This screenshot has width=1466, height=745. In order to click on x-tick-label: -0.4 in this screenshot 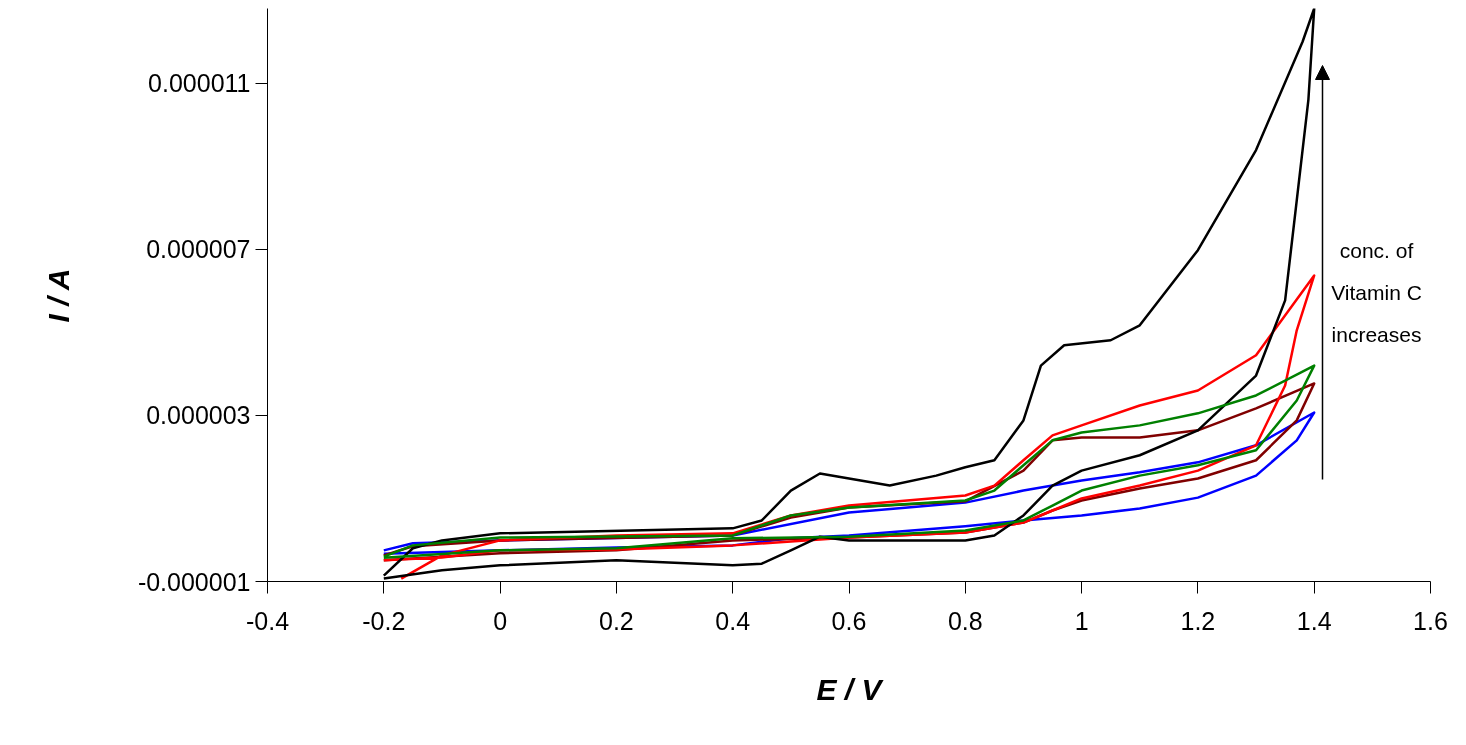, I will do `click(267, 620)`.